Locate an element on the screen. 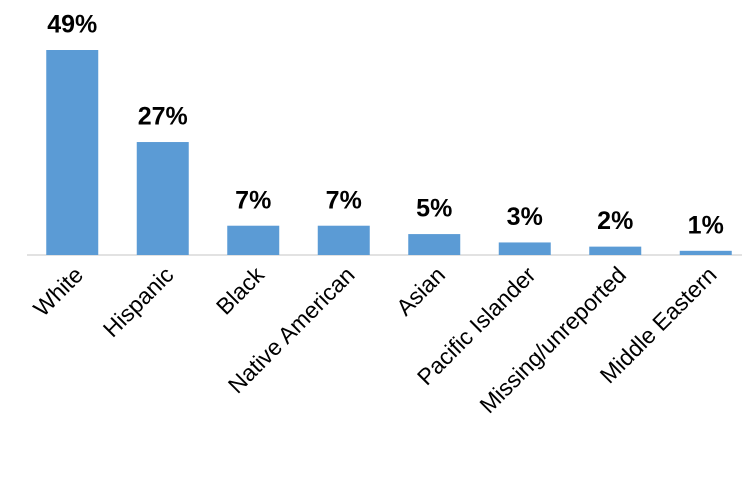 Image resolution: width=742 pixels, height=489 pixels. value-label: 49% is located at coordinates (72, 25).